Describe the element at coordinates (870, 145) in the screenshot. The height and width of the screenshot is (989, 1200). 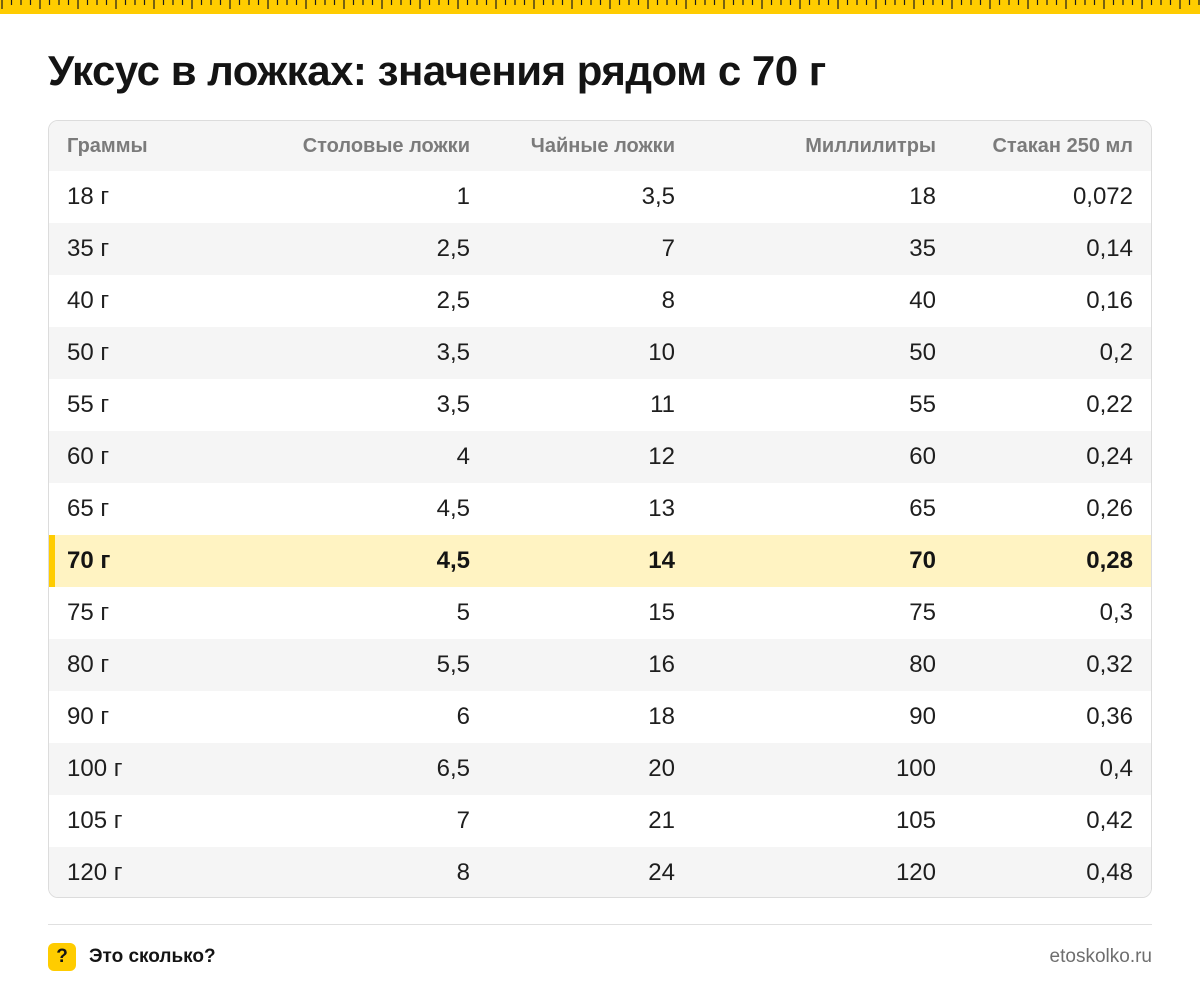
I see `column-header-milliliters: Миллилитры` at that location.